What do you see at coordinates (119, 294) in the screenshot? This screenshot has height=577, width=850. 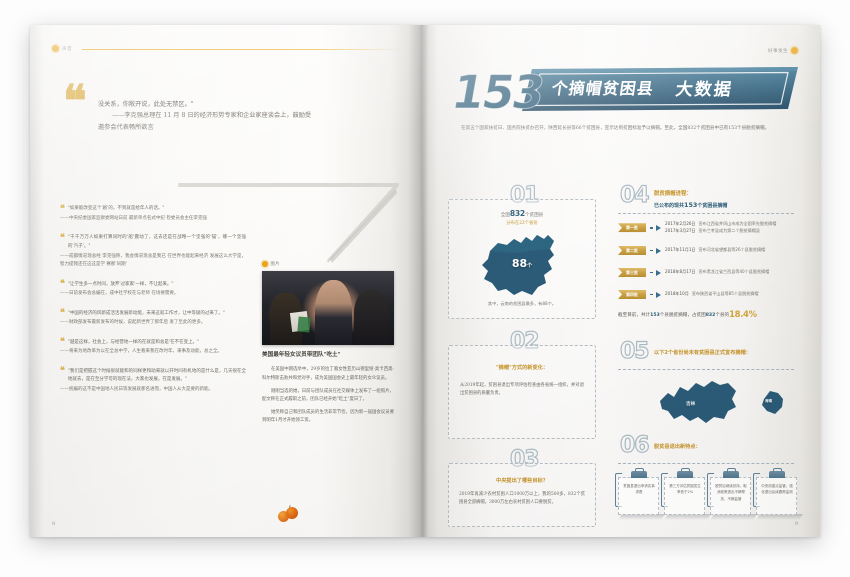 I see `quote-source: ——日前发布会总编在，成中社学校在与老师 在场要需要。` at bounding box center [119, 294].